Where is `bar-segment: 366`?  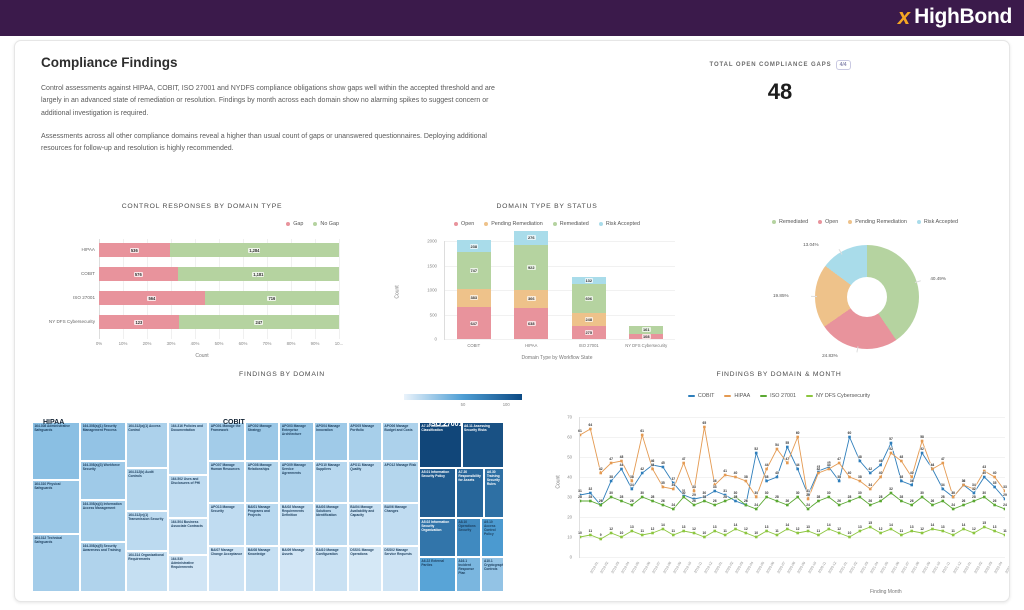
bar-segment: 366 is located at coordinates (531, 298).